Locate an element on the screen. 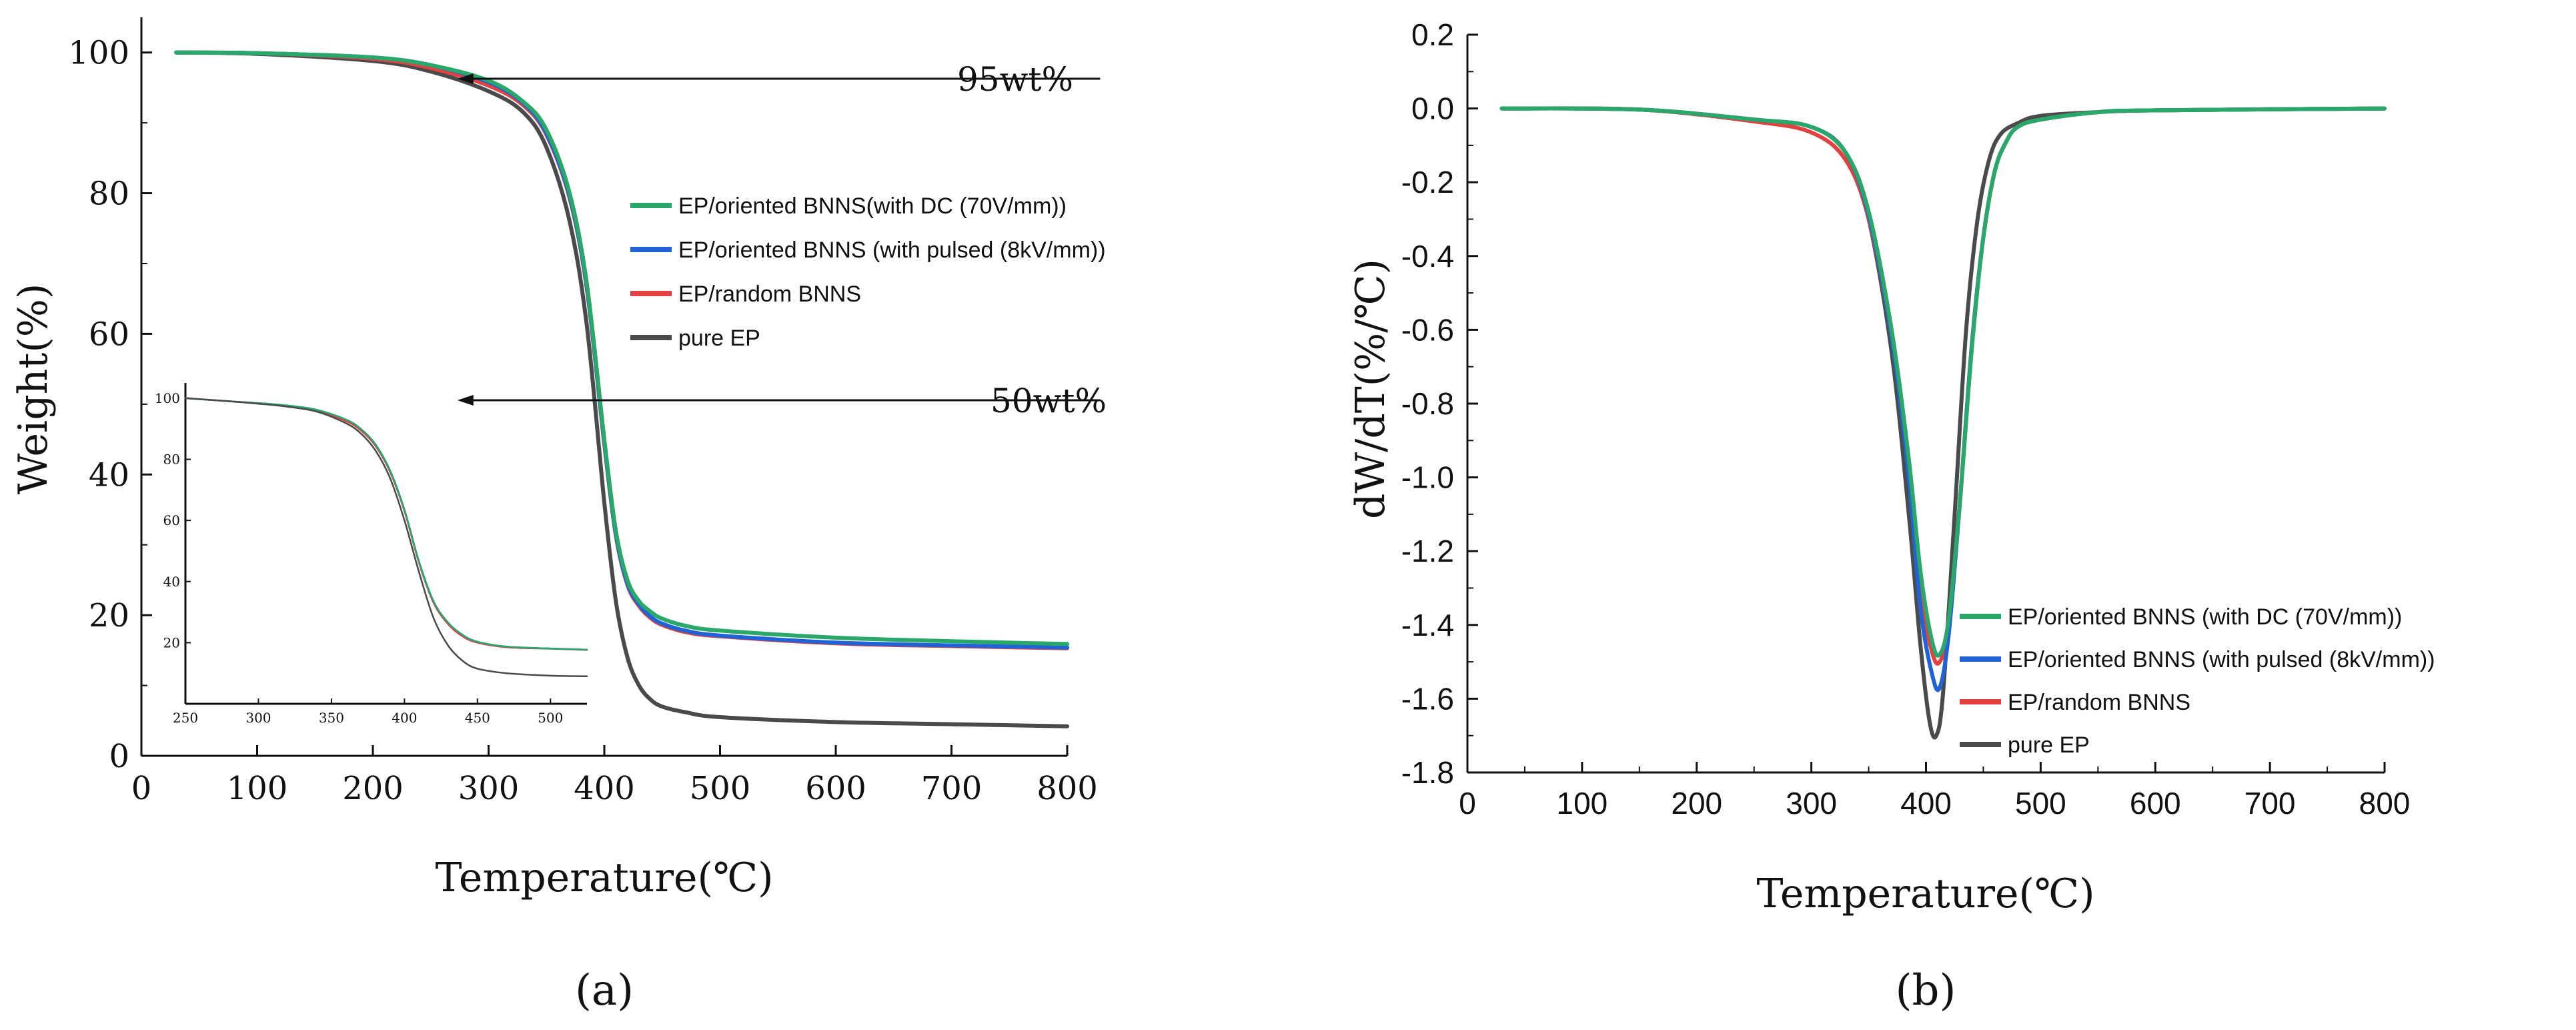 This screenshot has height=1030, width=2576. a-inset-series-ep-random-bnns is located at coordinates (386, 524).